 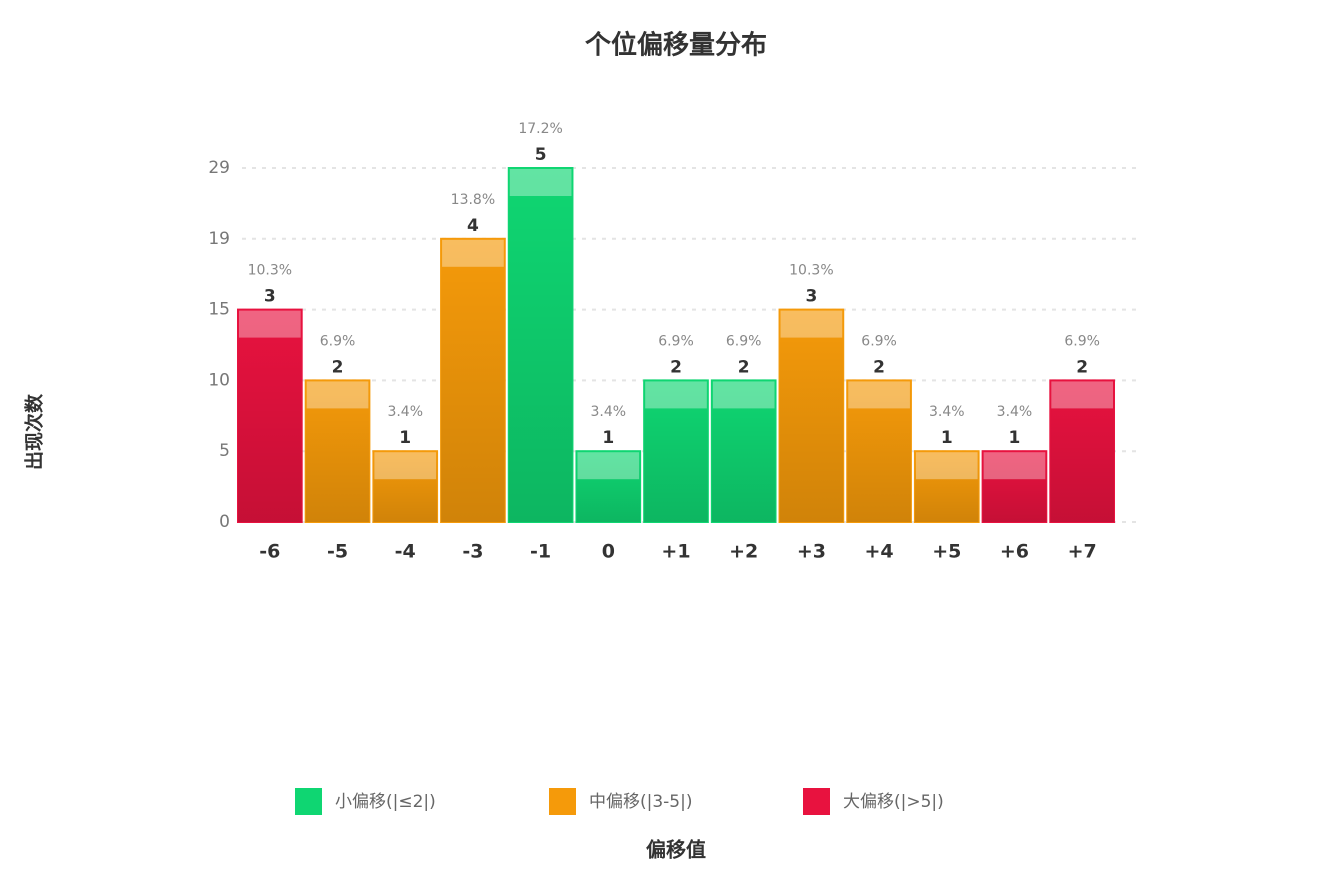 I want to click on x-tick-label: +1, so click(x=675, y=552).